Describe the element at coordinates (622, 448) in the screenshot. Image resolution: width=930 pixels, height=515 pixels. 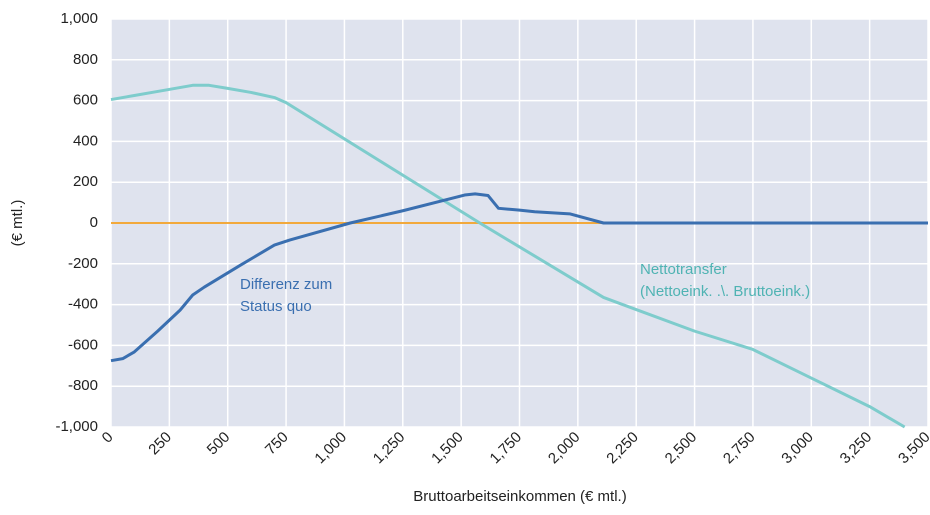
I see `x-tick-label: 2,250` at that location.